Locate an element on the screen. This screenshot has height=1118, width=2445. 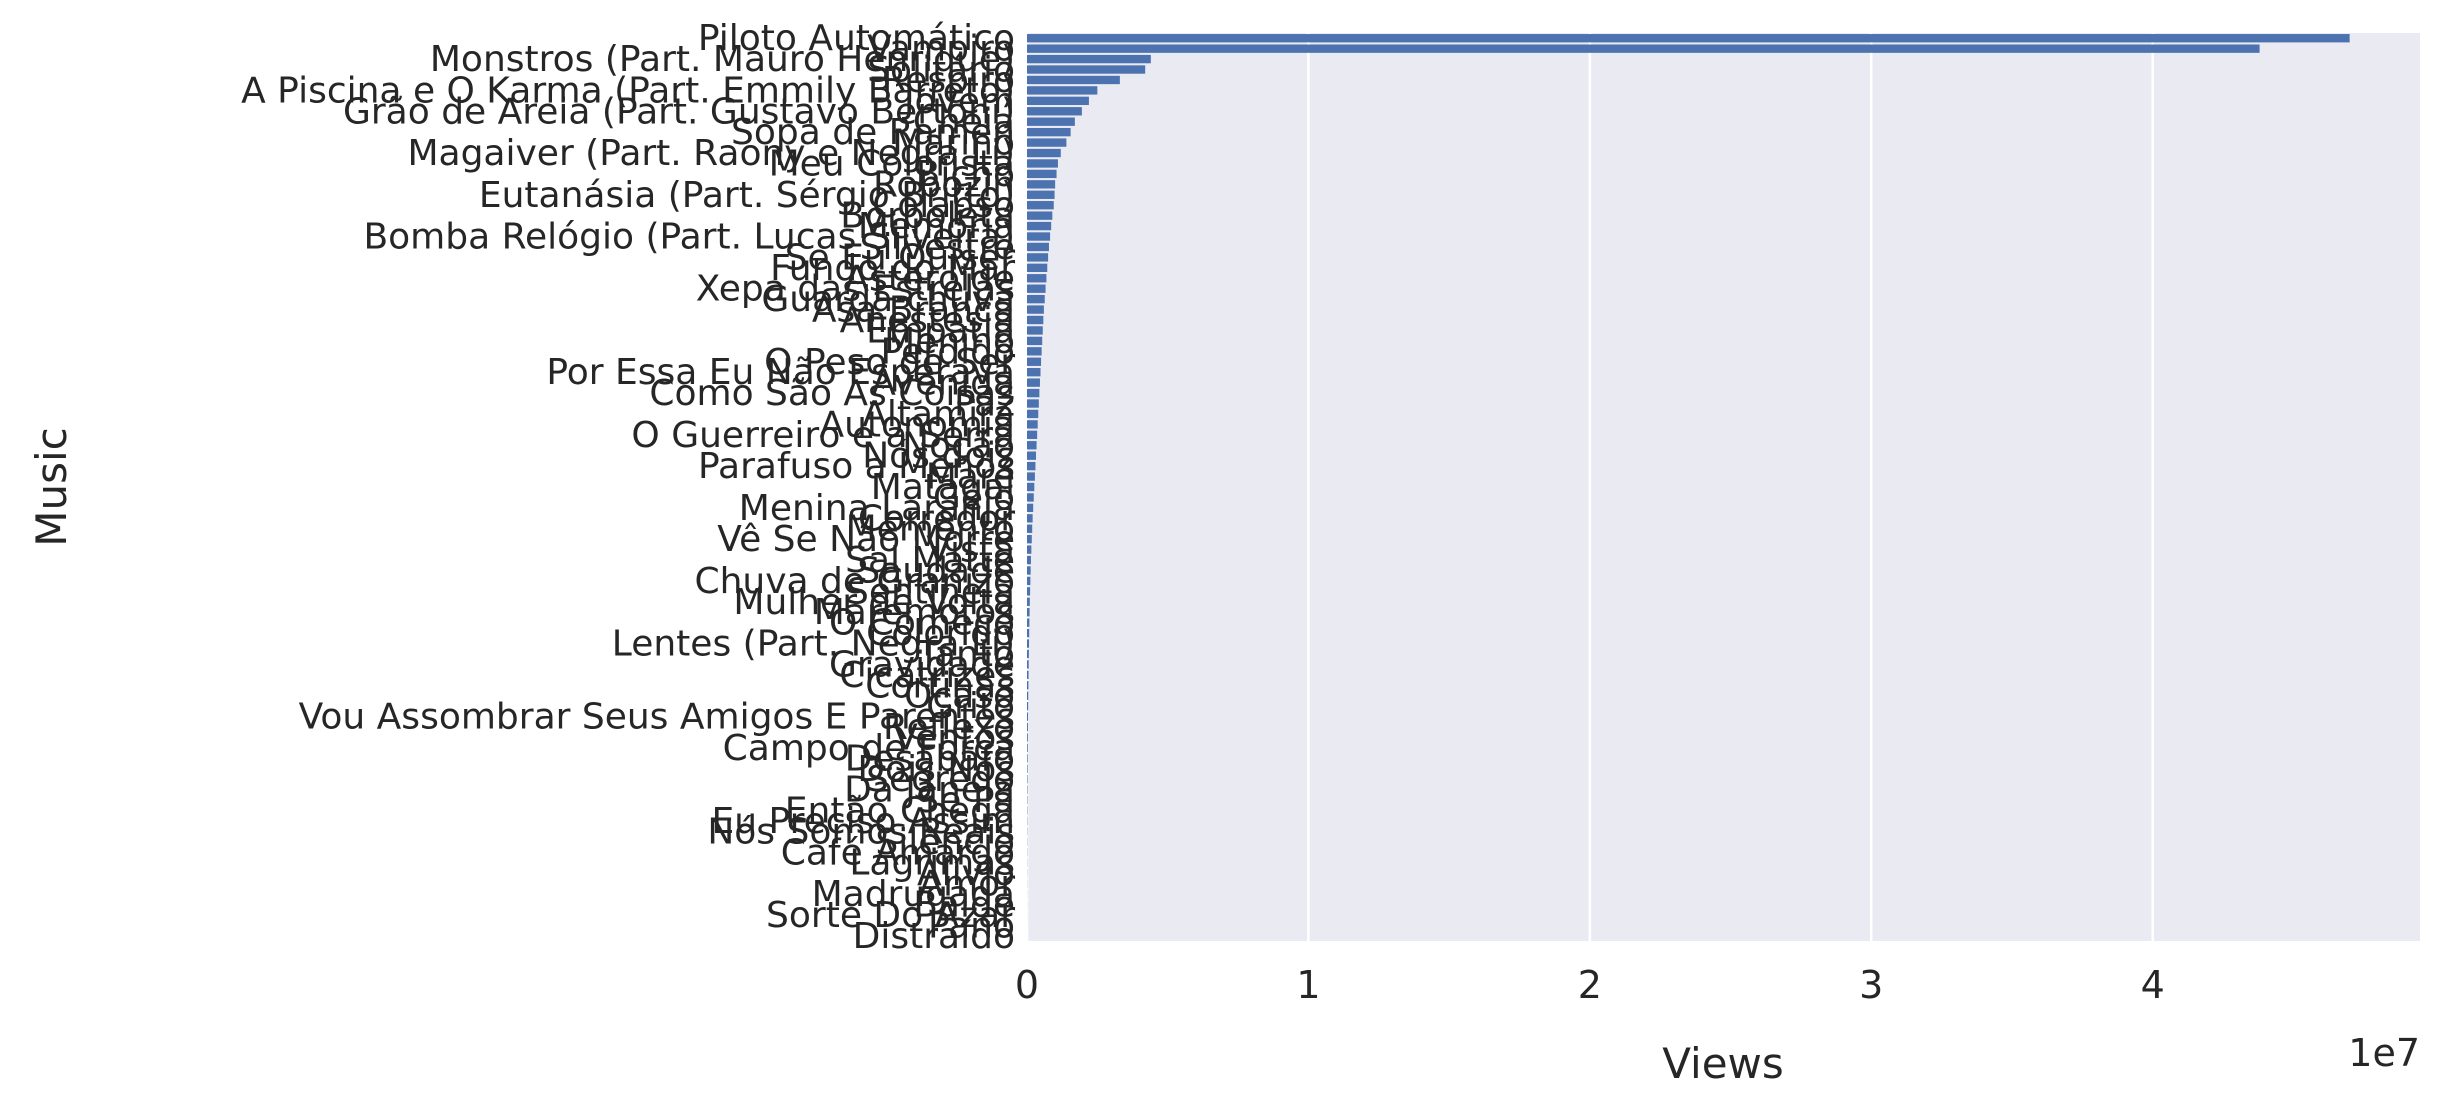
x-tick-label: 0 is located at coordinates (1027, 985).